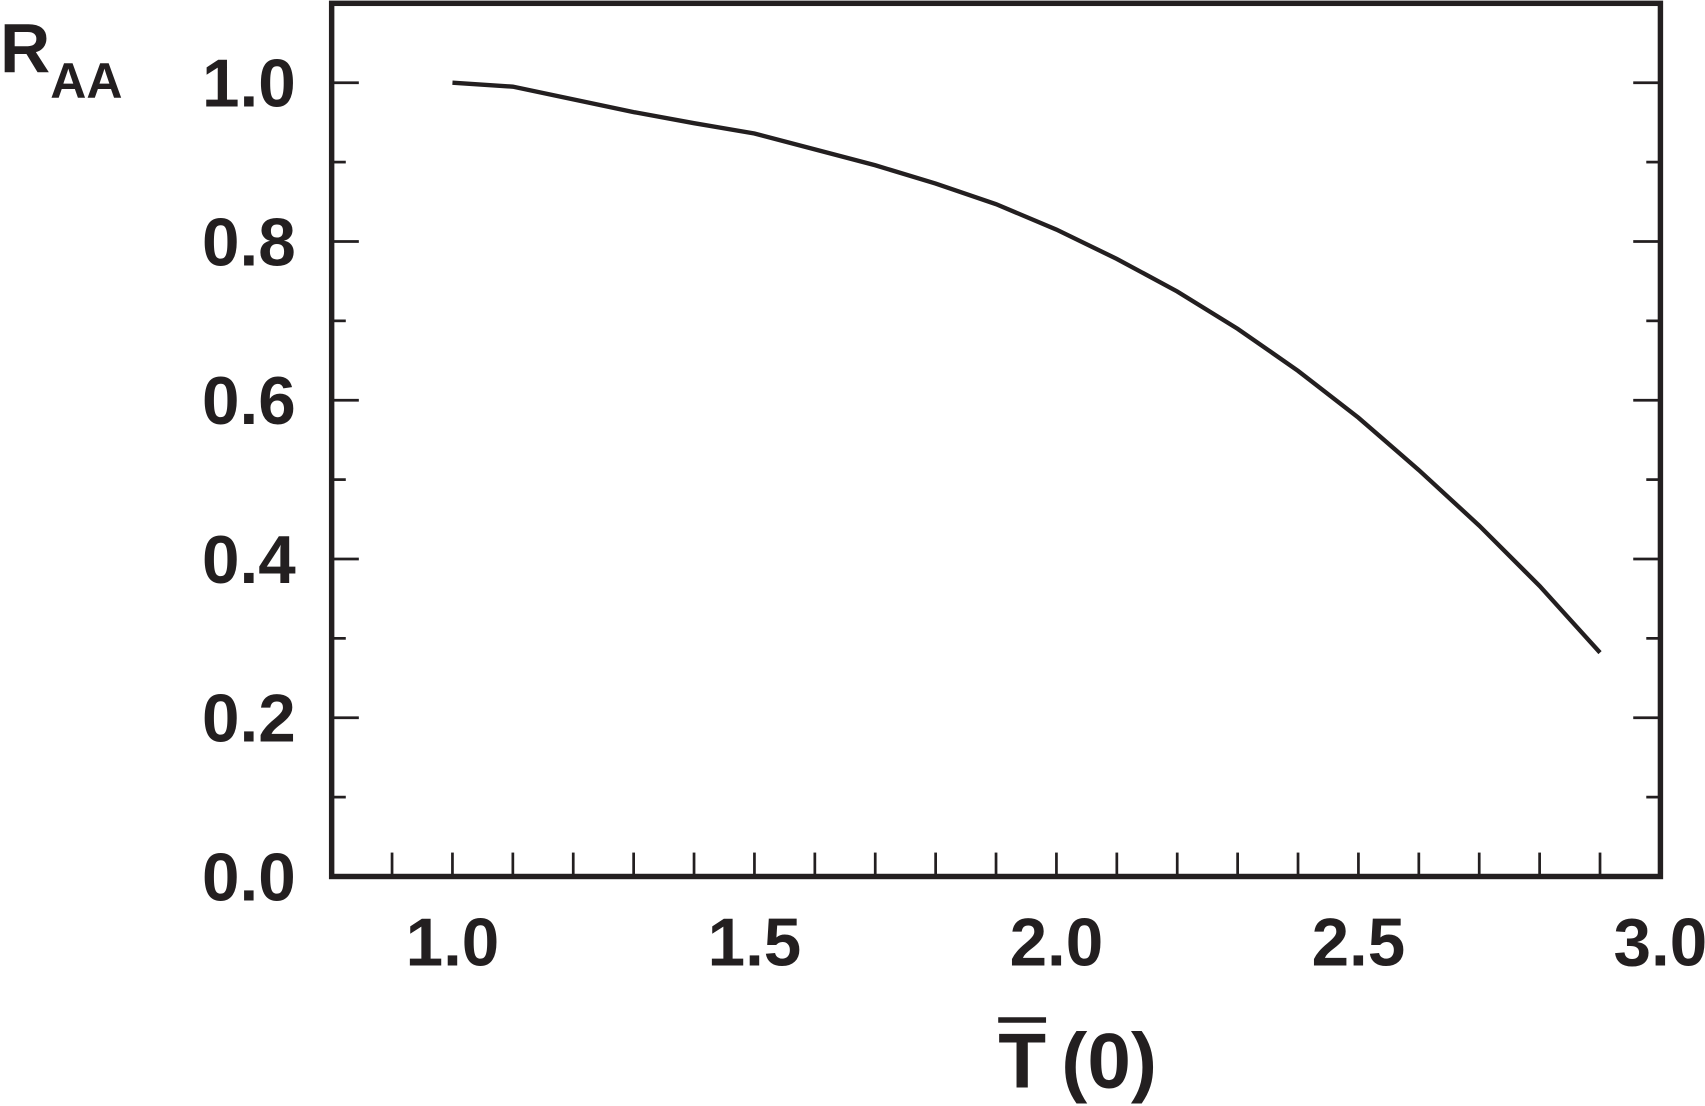 The image size is (1705, 1106). Describe the element at coordinates (1022, 1060) in the screenshot. I see `x-label-symbol: T` at that location.